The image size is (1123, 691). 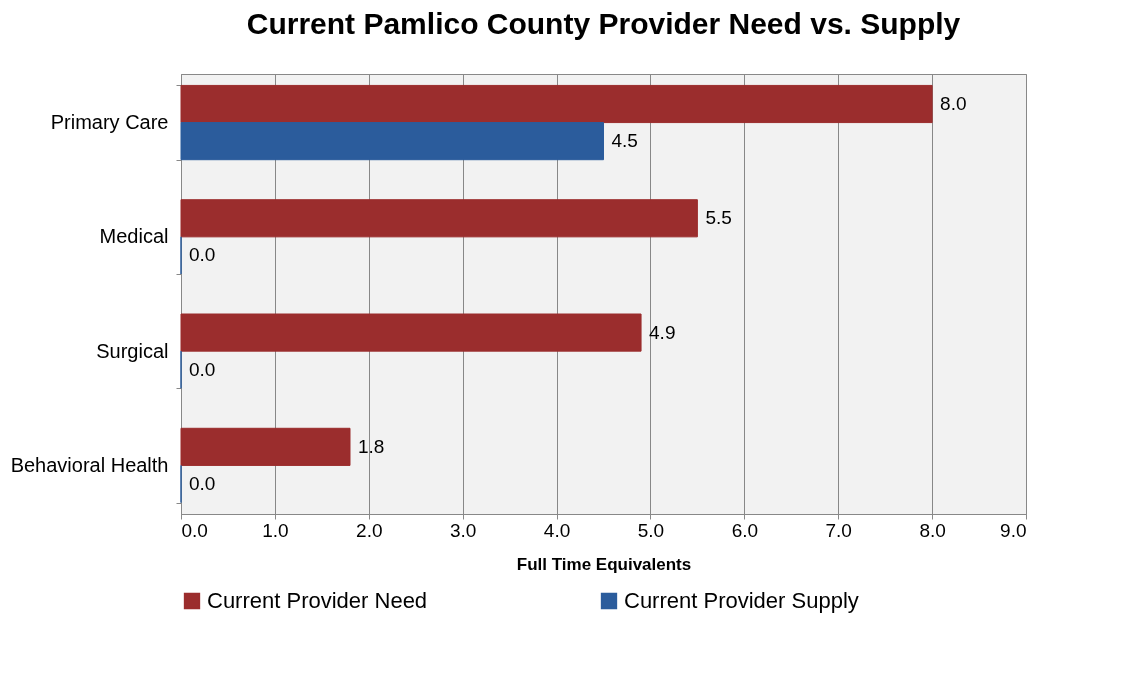 What do you see at coordinates (317, 600) in the screenshot?
I see `legend-label: Current Provider Need` at bounding box center [317, 600].